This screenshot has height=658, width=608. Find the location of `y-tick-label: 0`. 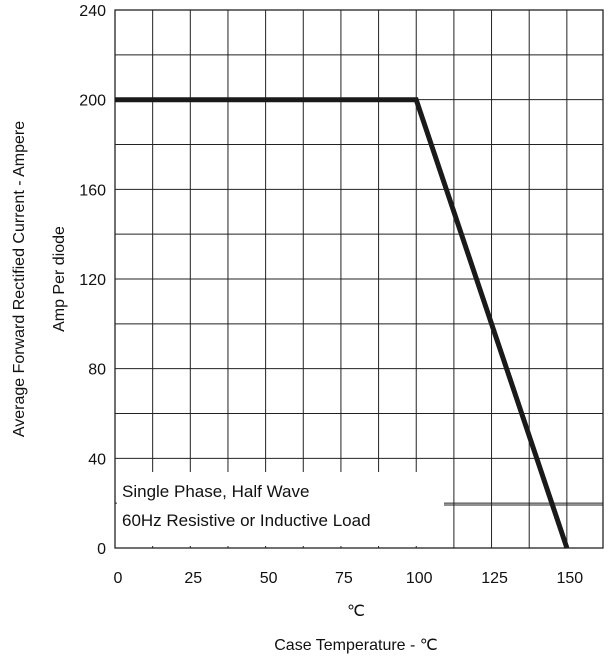

y-tick-label: 0 is located at coordinates (101, 549).